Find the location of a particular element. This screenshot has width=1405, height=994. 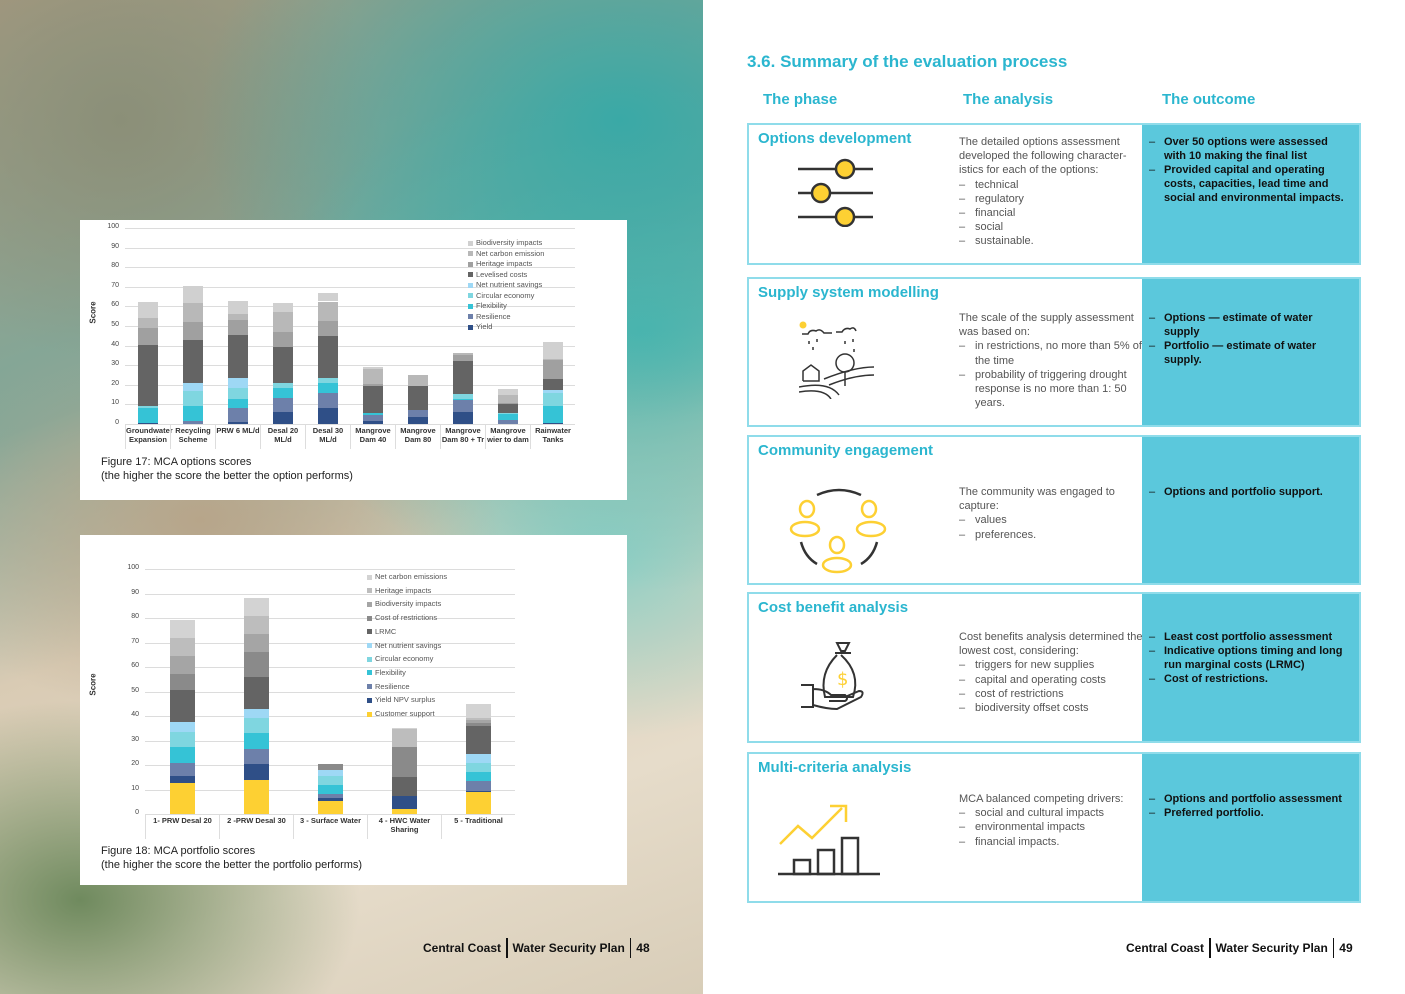

analysis-item: technical is located at coordinates (1052, 185).